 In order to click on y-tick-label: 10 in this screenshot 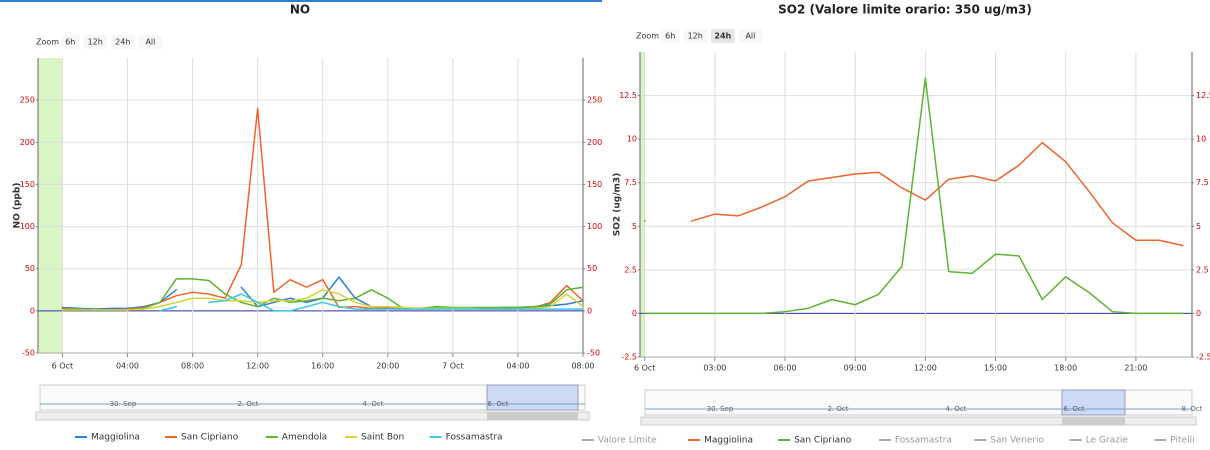, I will do `click(632, 139)`.